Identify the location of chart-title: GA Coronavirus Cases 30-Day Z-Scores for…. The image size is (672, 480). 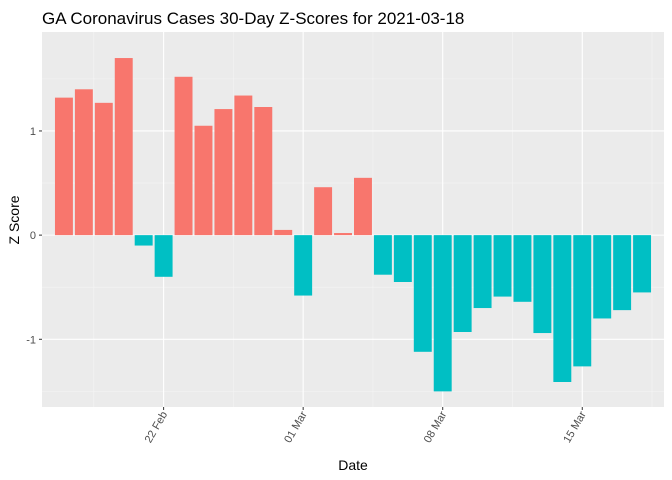
(253, 18).